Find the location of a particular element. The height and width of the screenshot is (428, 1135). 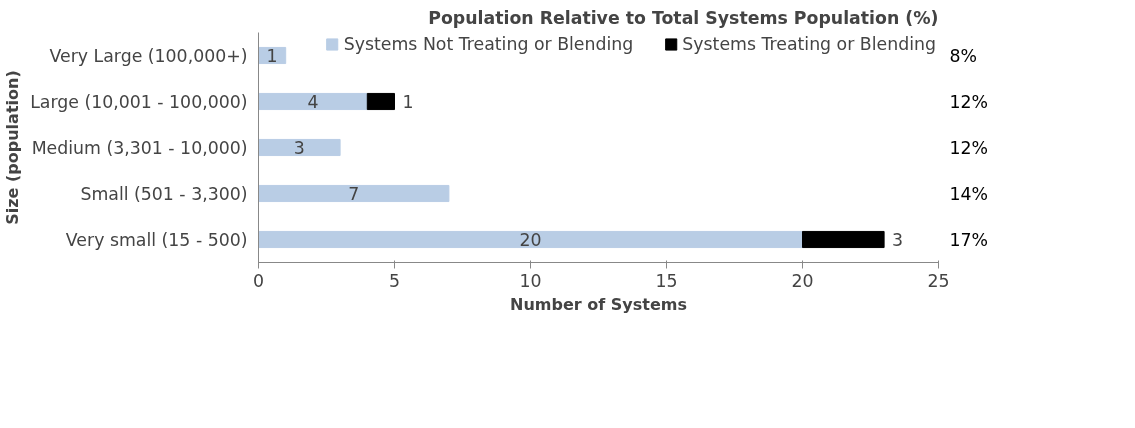

y-tick-label: Small (501 - 3,300) is located at coordinates (164, 193).